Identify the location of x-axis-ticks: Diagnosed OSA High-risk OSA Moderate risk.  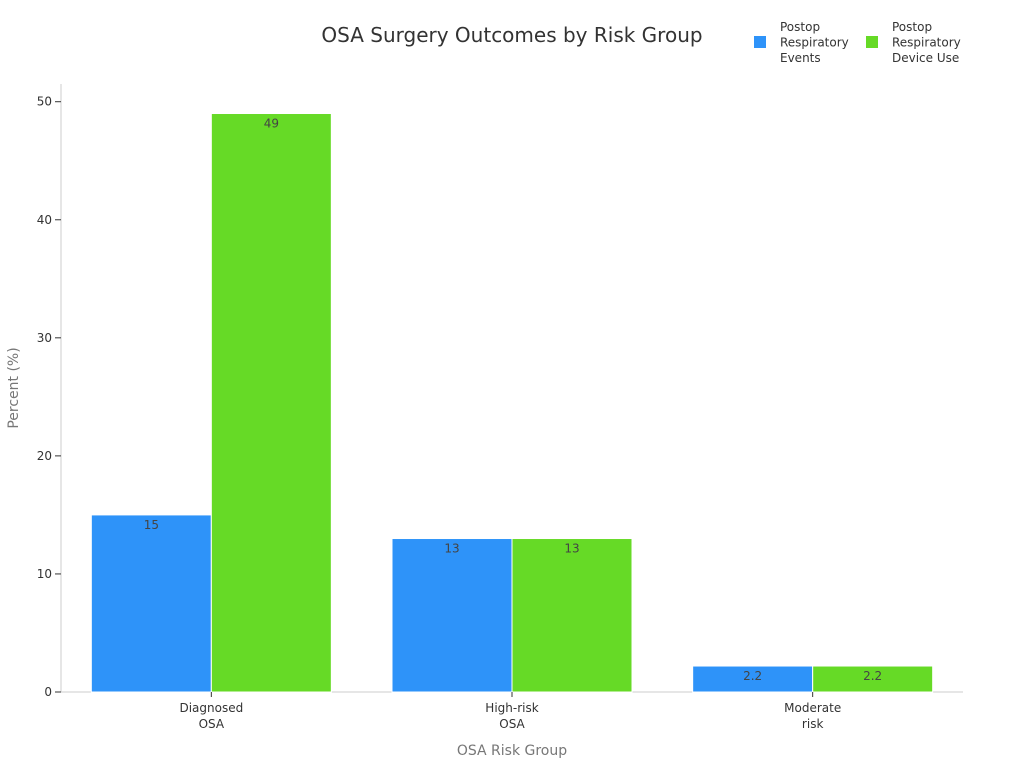
(510, 711).